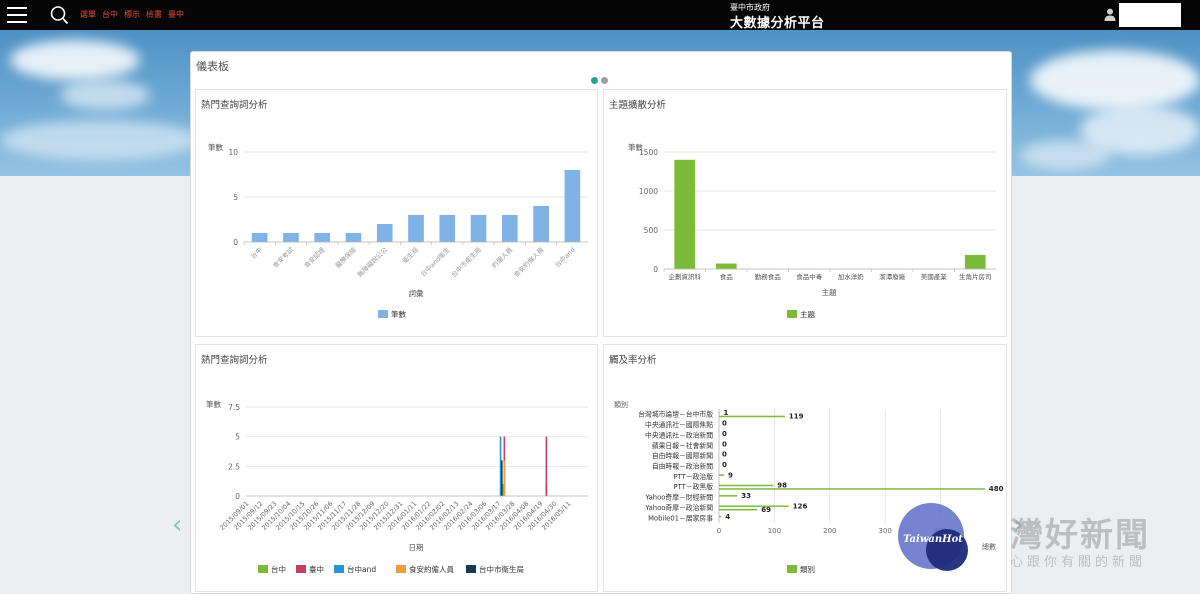  Describe the element at coordinates (256, 253) in the screenshot. I see `x-tick-label: 台中` at that location.